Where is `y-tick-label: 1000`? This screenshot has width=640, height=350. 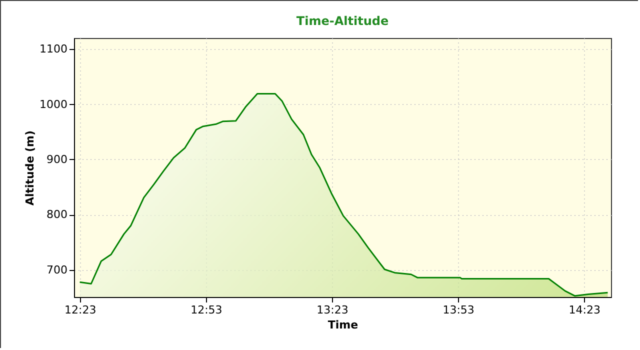
y-tick-label: 1000 is located at coordinates (54, 104).